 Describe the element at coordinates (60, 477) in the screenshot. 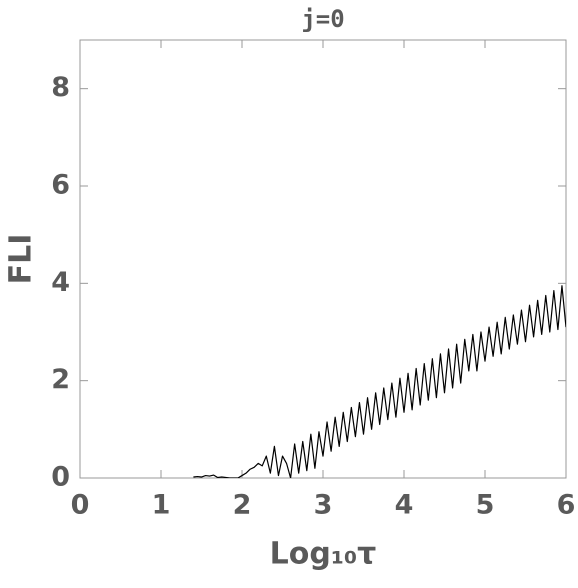

I see `y-tick-label: 0` at that location.